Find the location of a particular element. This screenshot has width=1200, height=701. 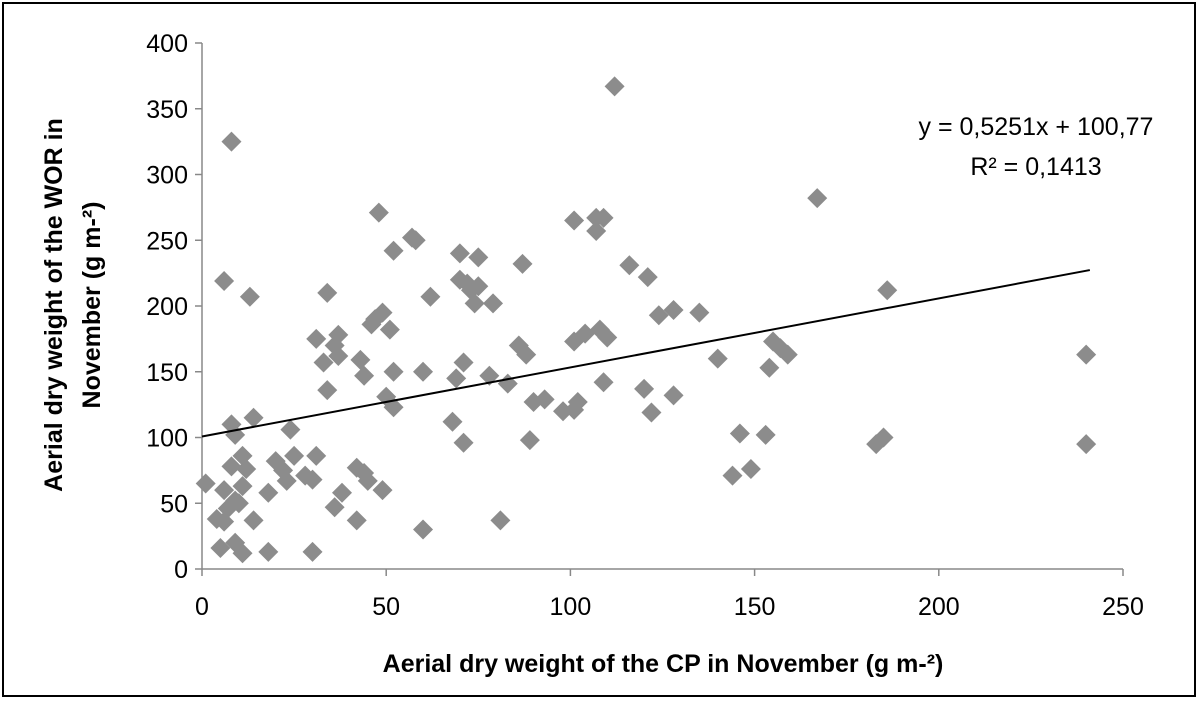

x-tick-label: 50 is located at coordinates (386, 607).